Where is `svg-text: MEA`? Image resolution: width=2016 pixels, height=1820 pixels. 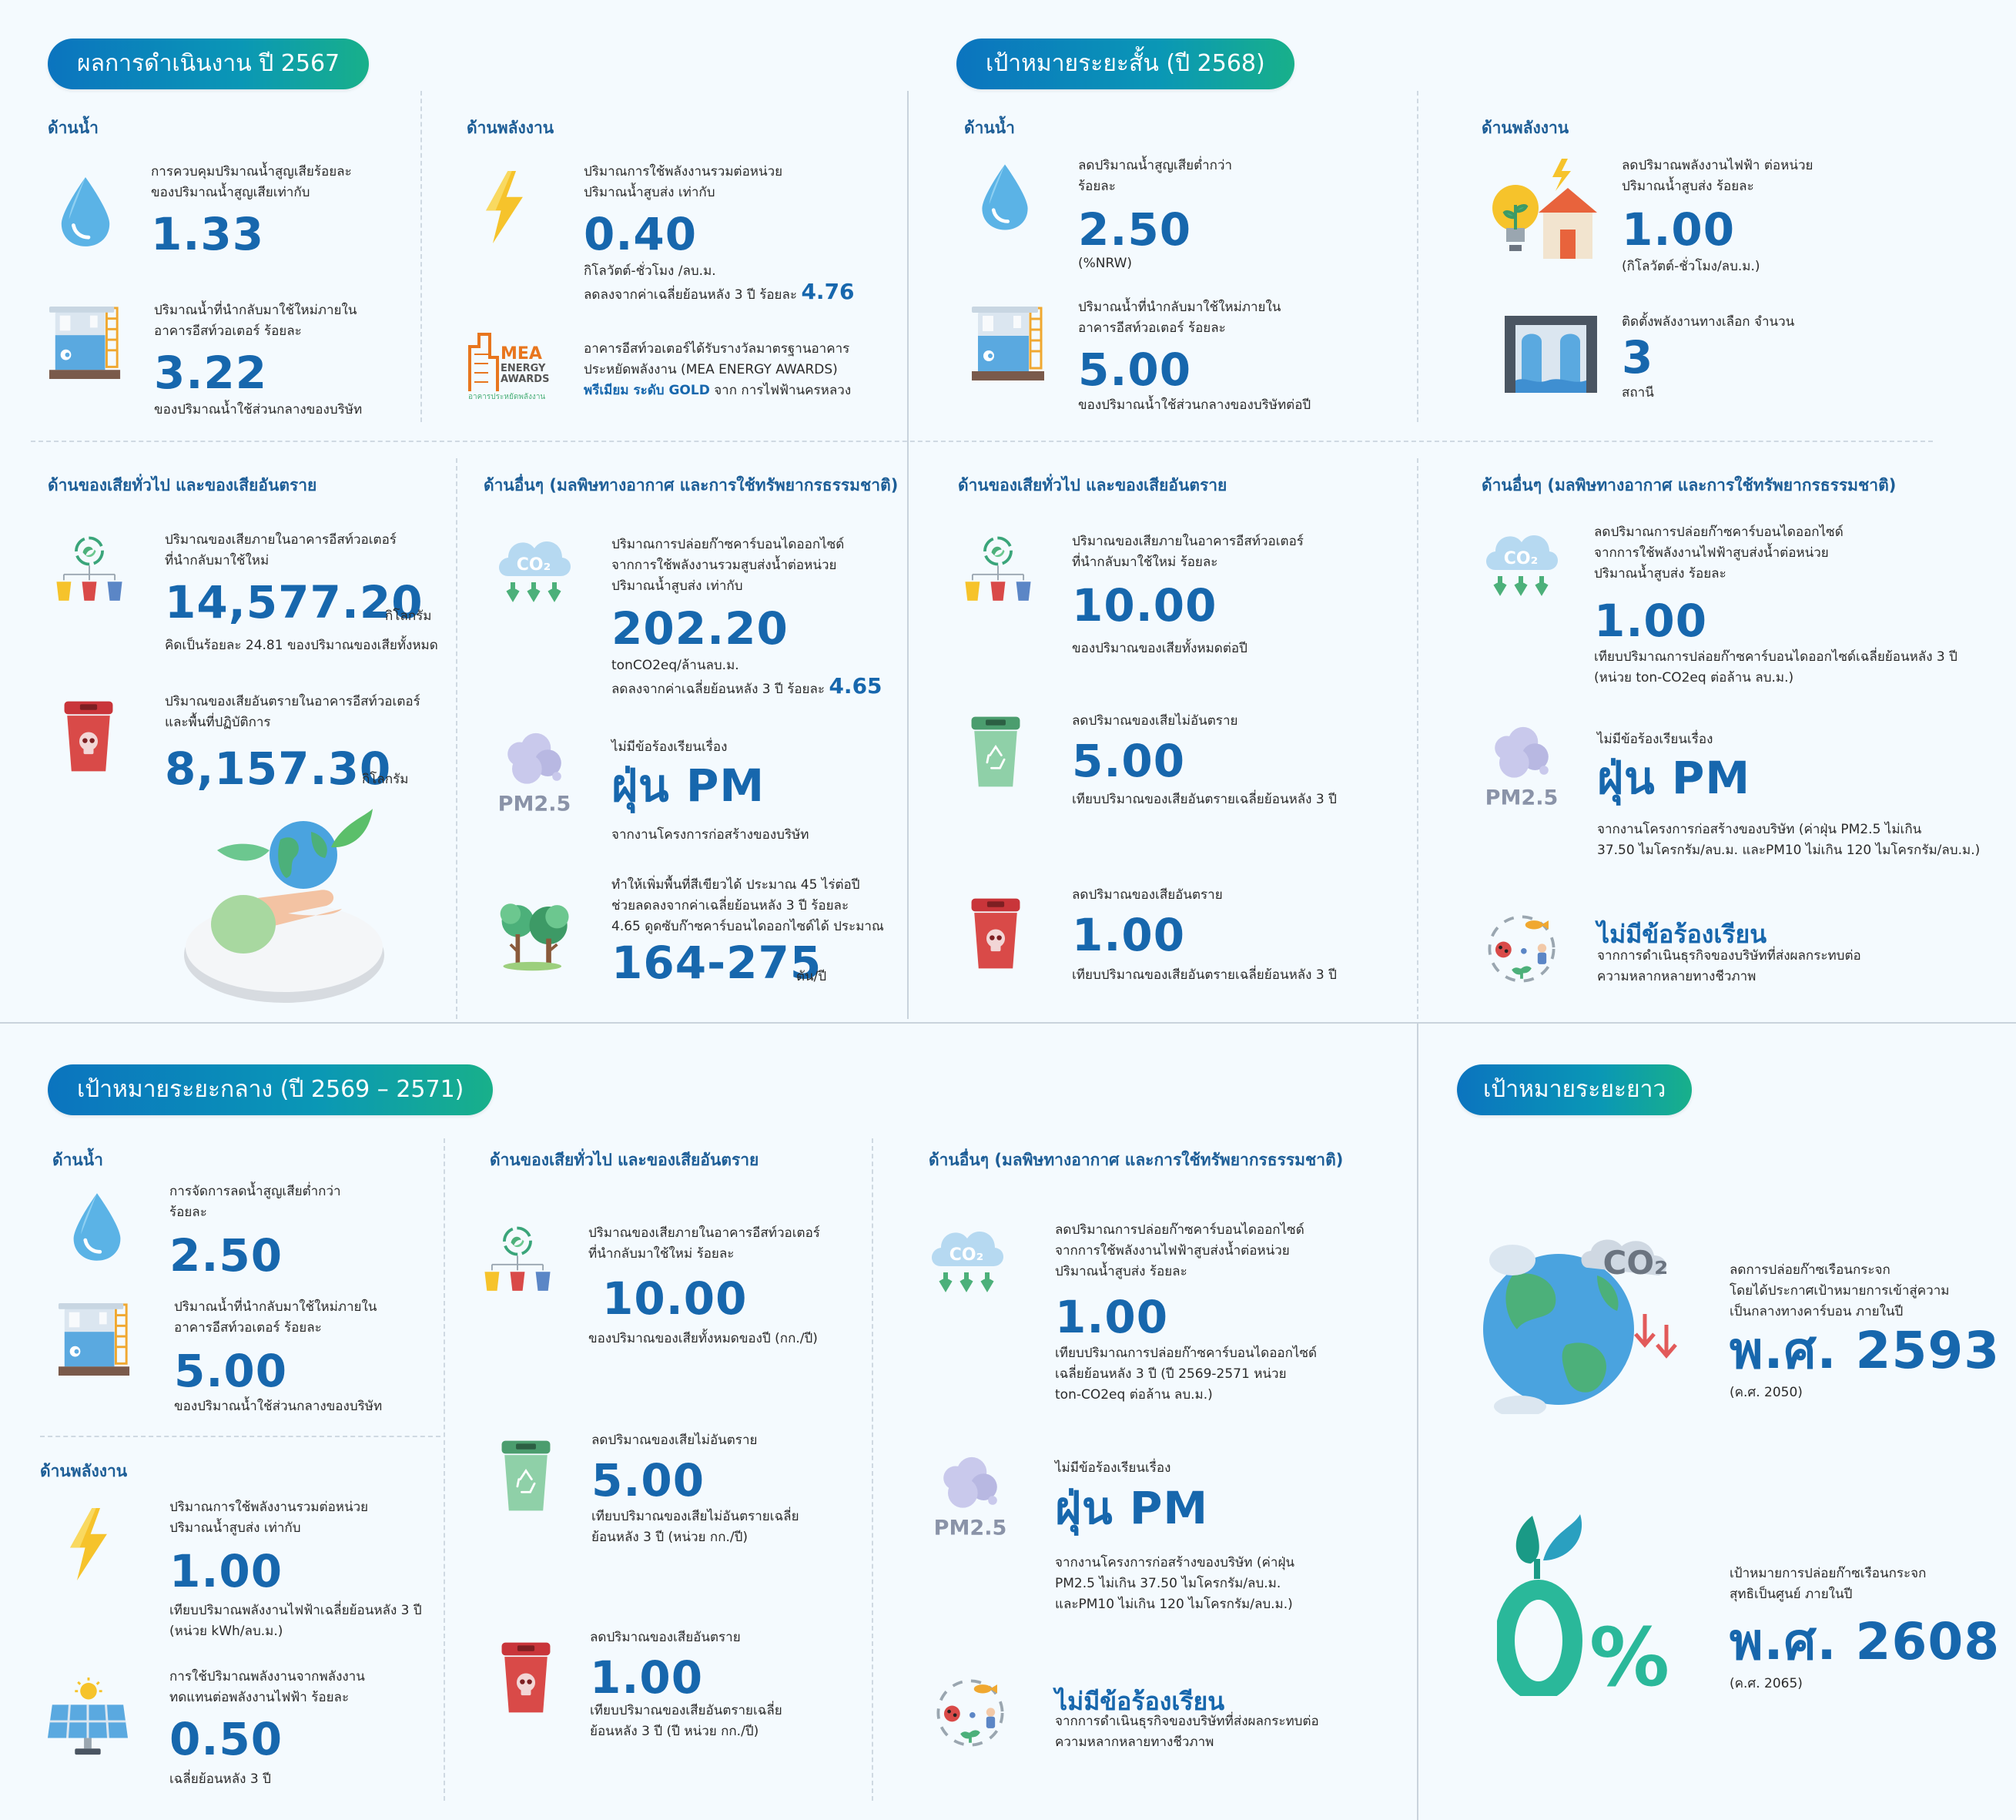
svg-text: MEA is located at coordinates (521, 354).